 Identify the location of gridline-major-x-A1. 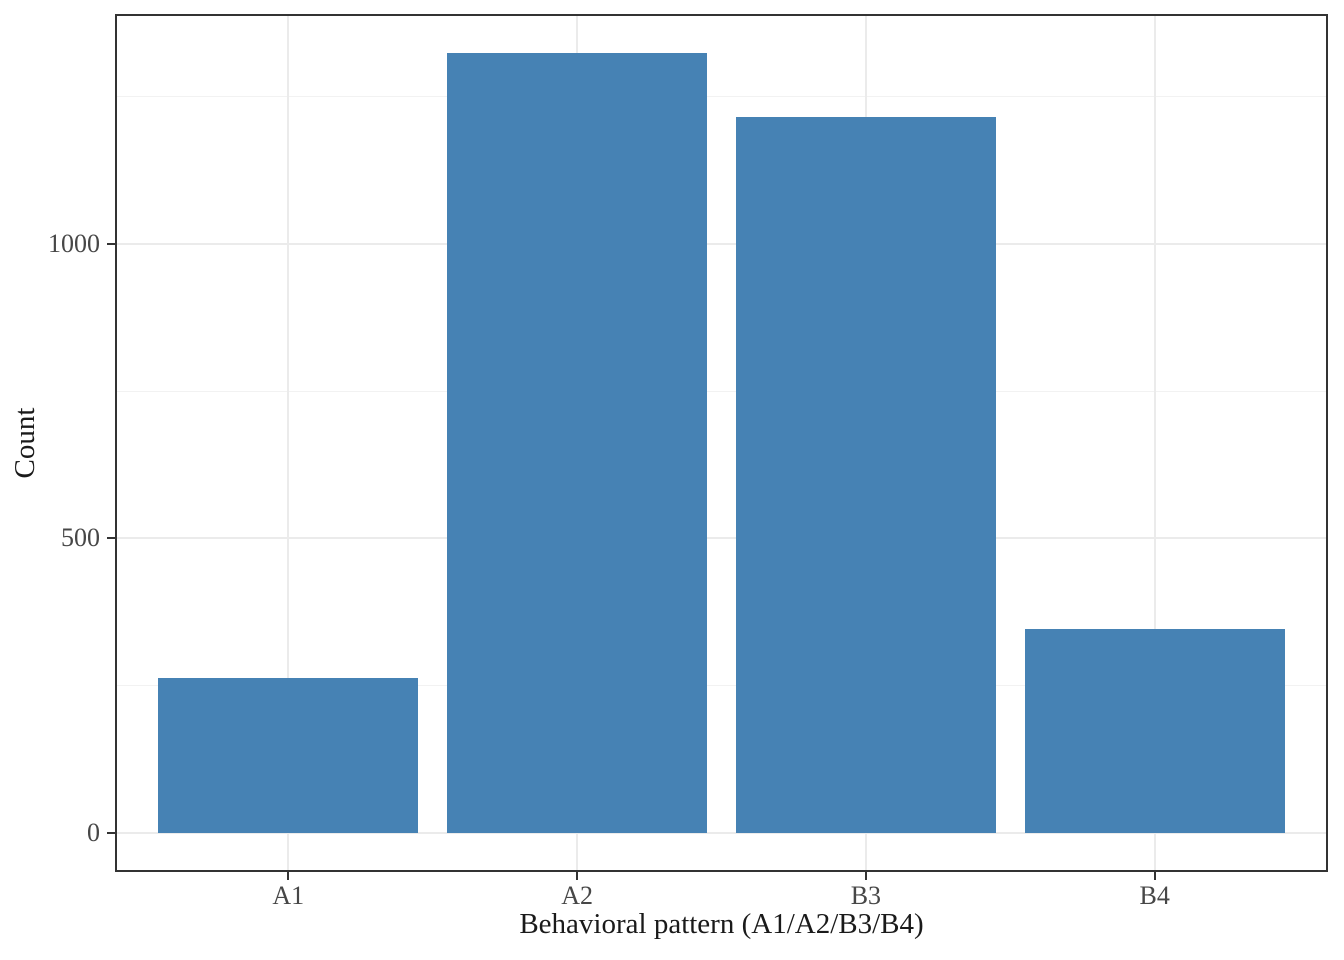
(288, 443).